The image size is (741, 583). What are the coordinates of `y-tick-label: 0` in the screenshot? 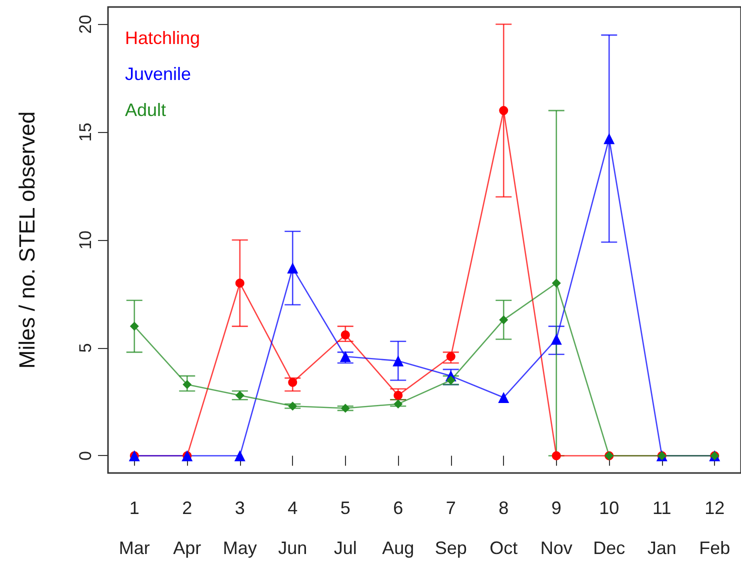 It's located at (85, 455).